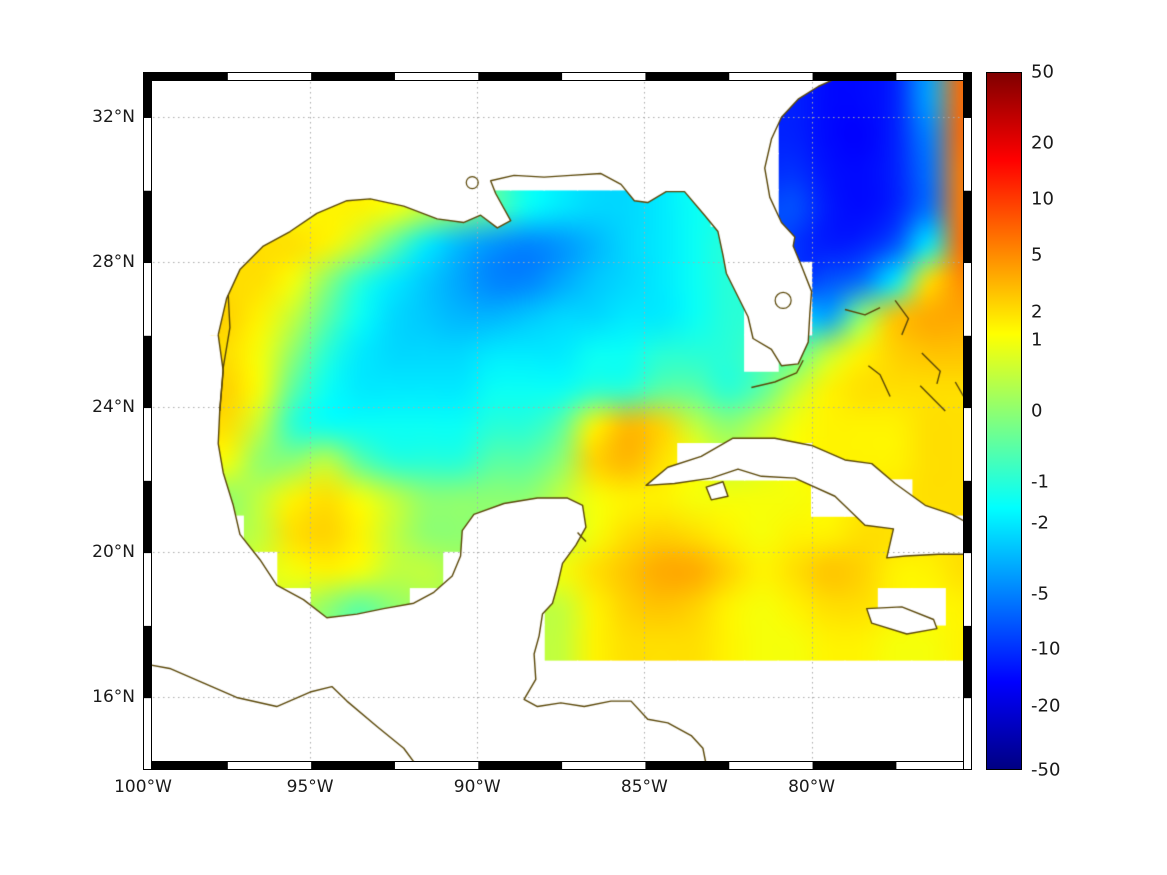 Image resolution: width=1167 pixels, height=875 pixels. What do you see at coordinates (113, 697) in the screenshot?
I see `lat-tick-label: 16°N` at bounding box center [113, 697].